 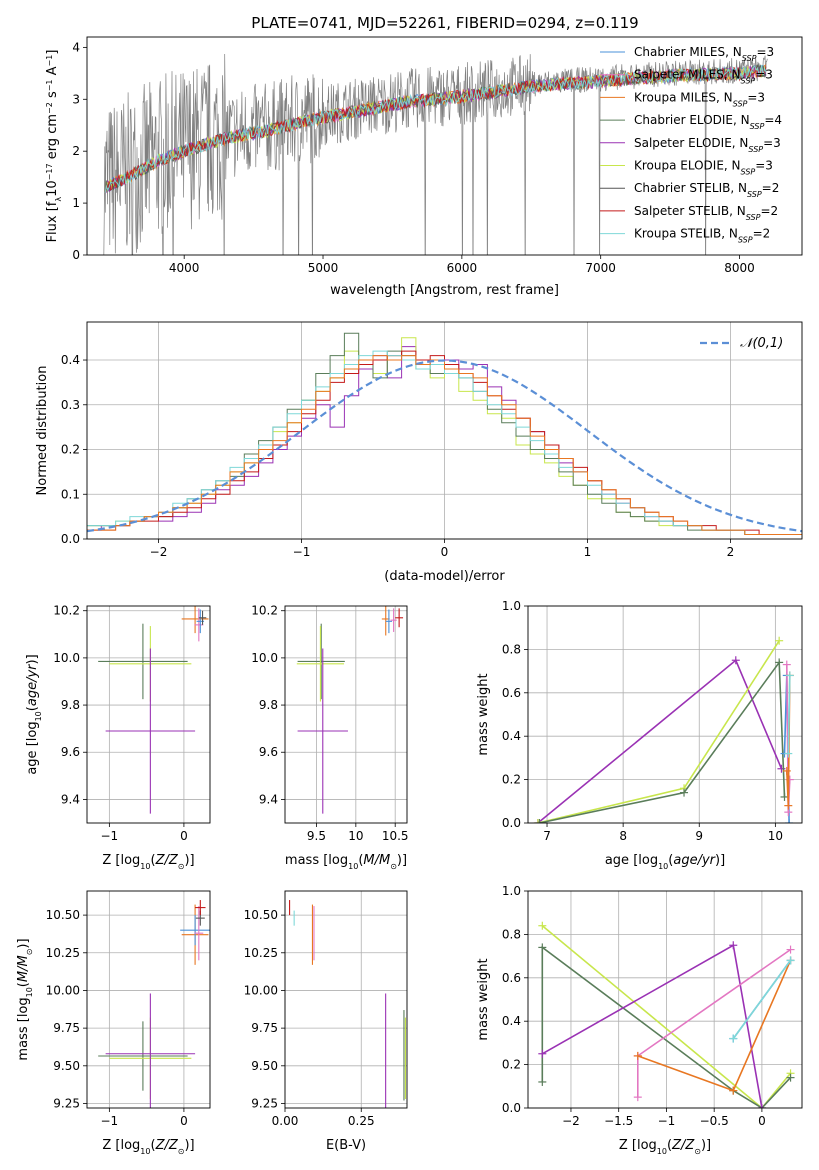 What do you see at coordinates (665, 862) in the screenshot?
I see `x-axis-label: age [log10(age/yr)]` at bounding box center [665, 862].